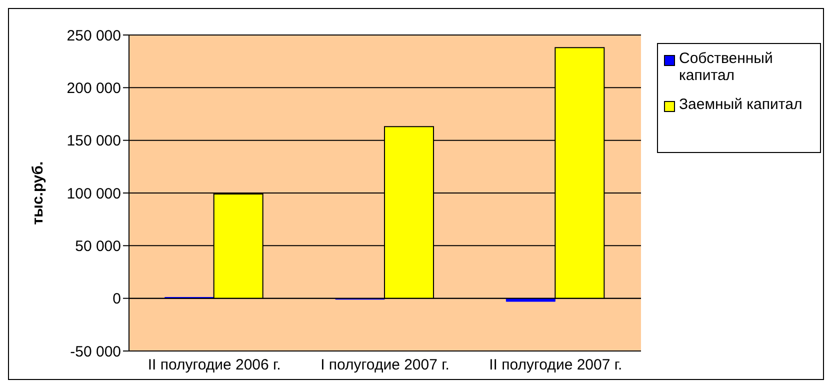 This screenshot has width=832, height=388. What do you see at coordinates (555, 365) in the screenshot?
I see `x-tick-label: II полугодие 2007 г.` at bounding box center [555, 365].